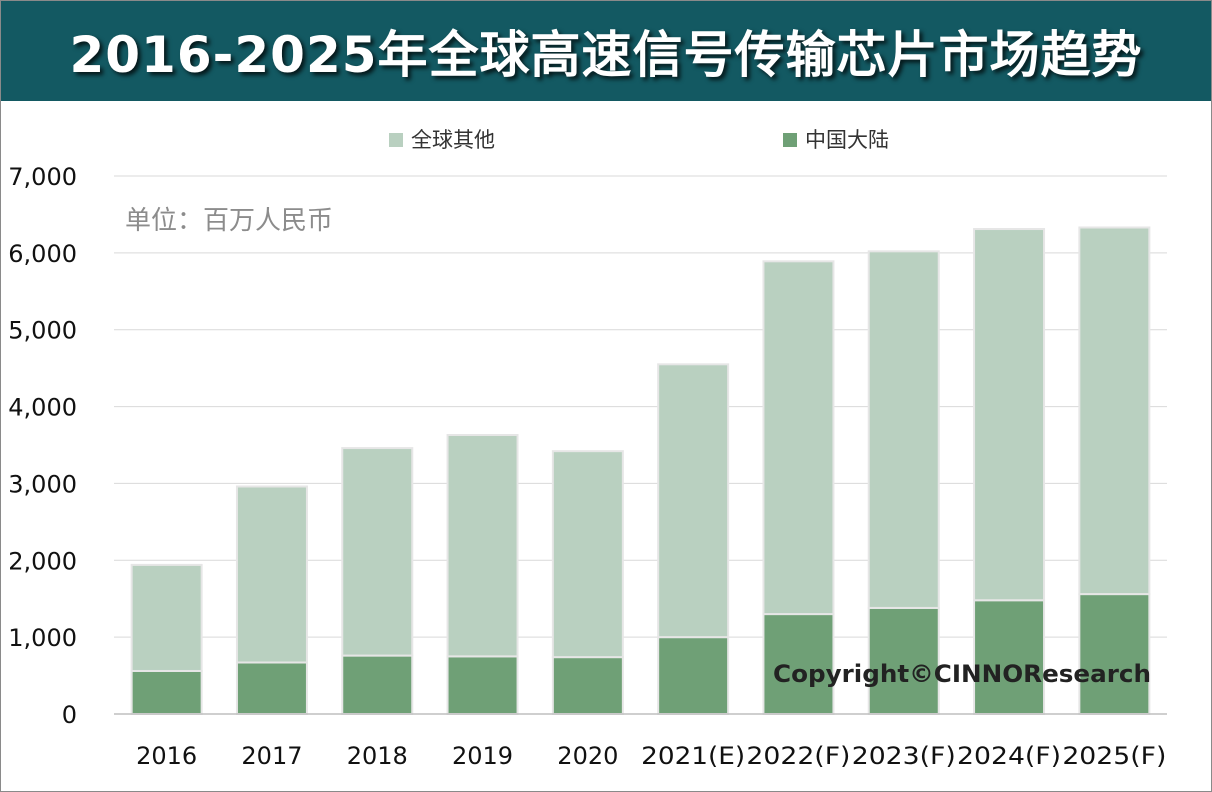 The image size is (1212, 792). What do you see at coordinates (606, 55) in the screenshot?
I see `chart-title: 2016-2025年全球高速信号传输芯片市场趋势` at bounding box center [606, 55].